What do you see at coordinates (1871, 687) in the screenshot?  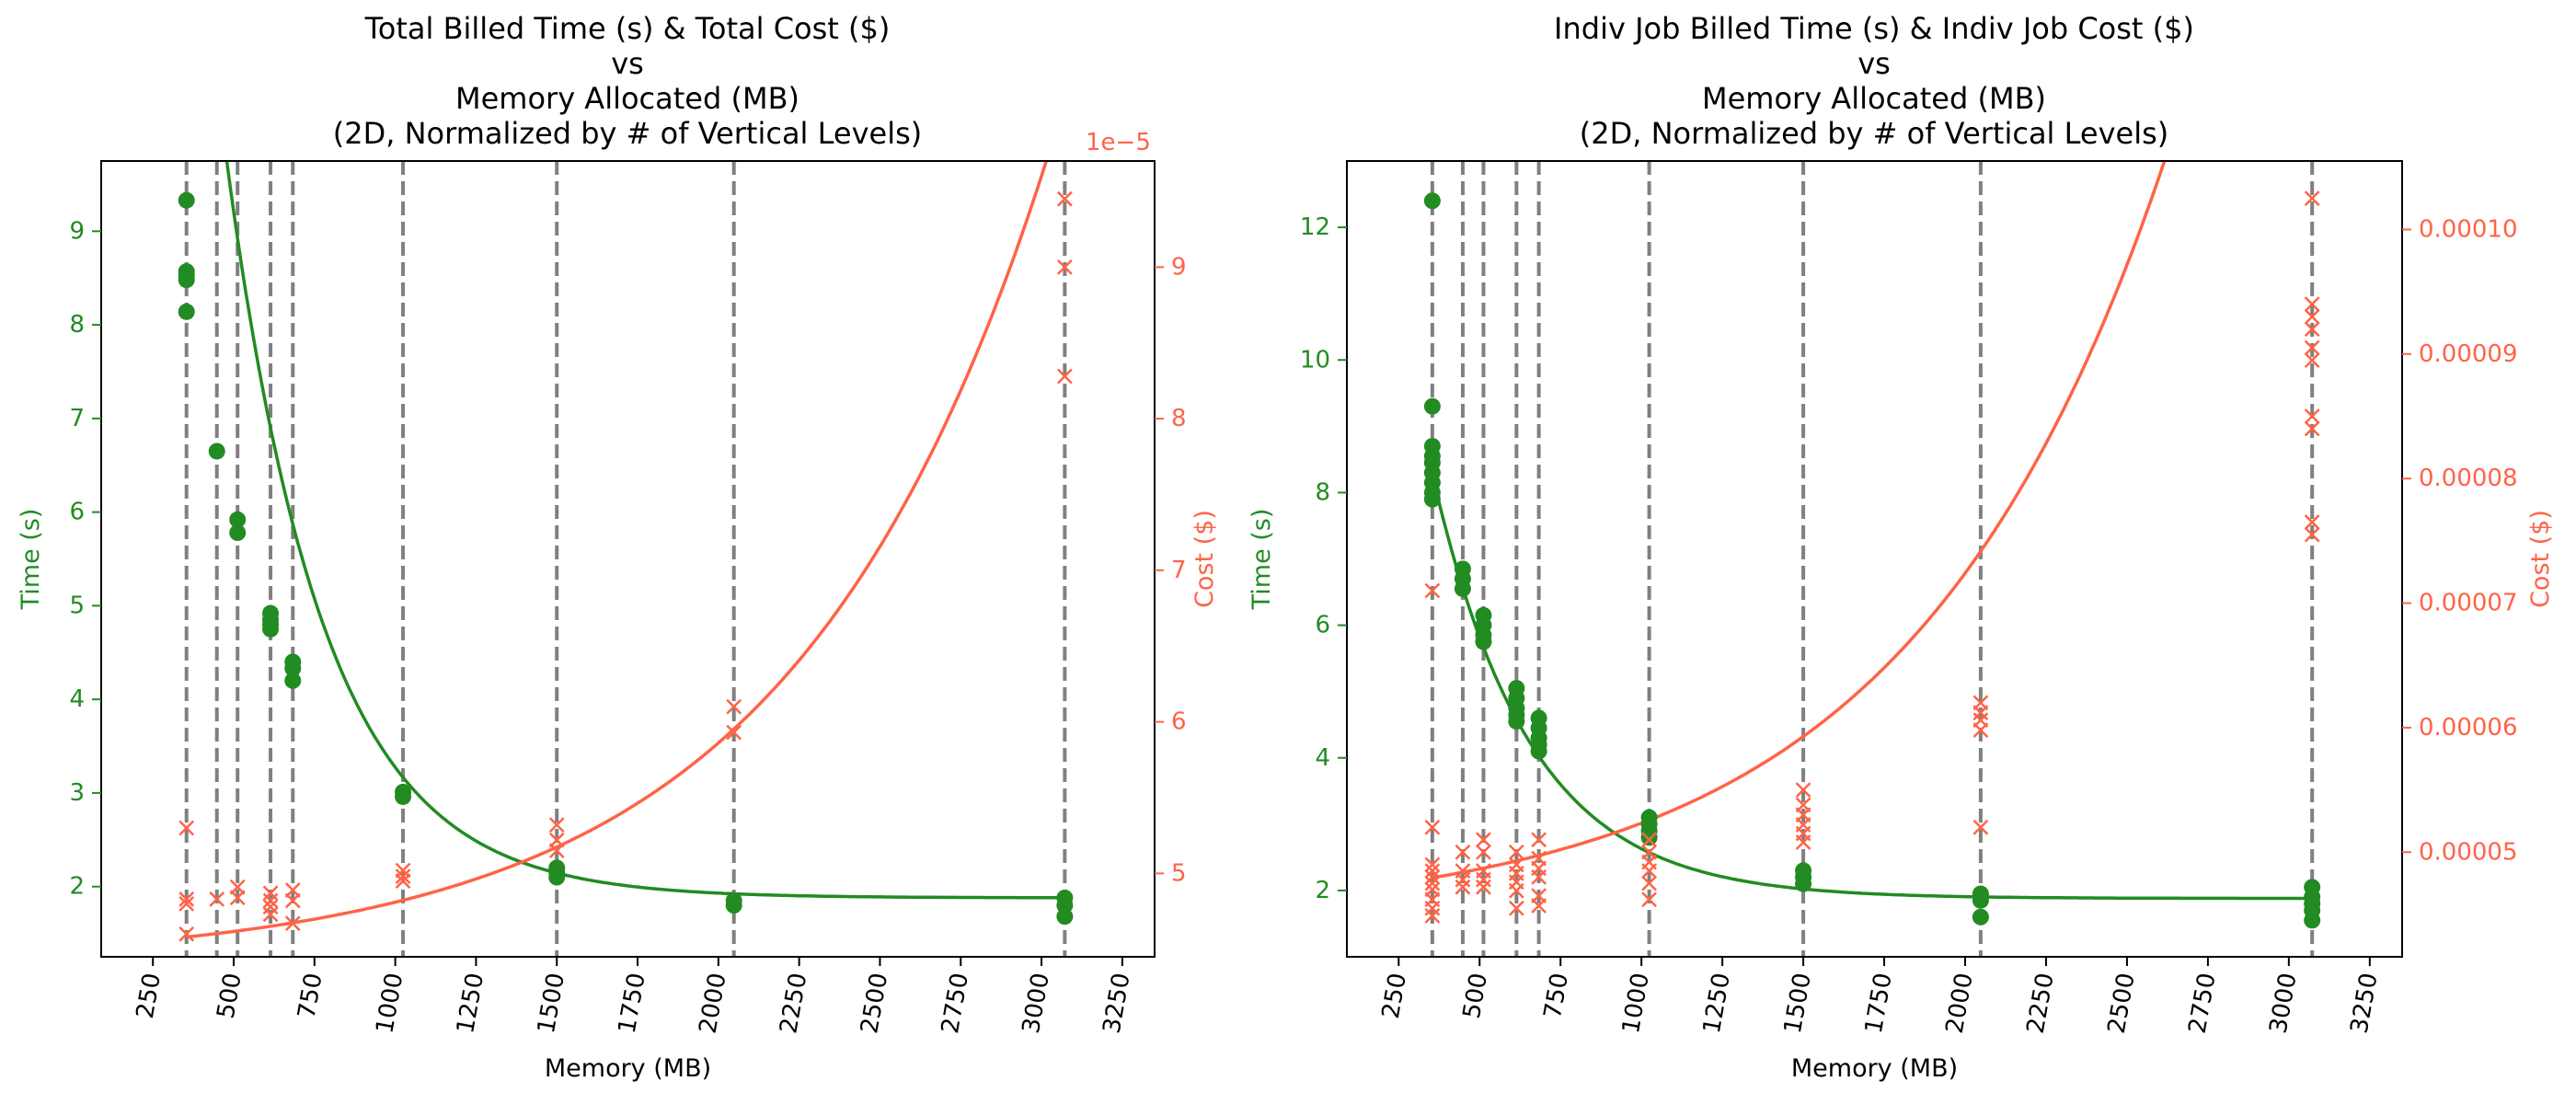 I see `time-fit-curve` at bounding box center [1871, 687].